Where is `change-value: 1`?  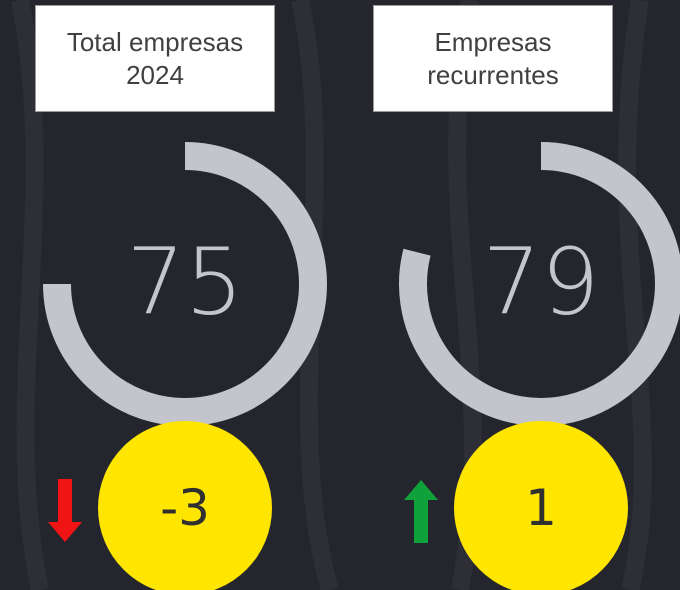 change-value: 1 is located at coordinates (541, 508).